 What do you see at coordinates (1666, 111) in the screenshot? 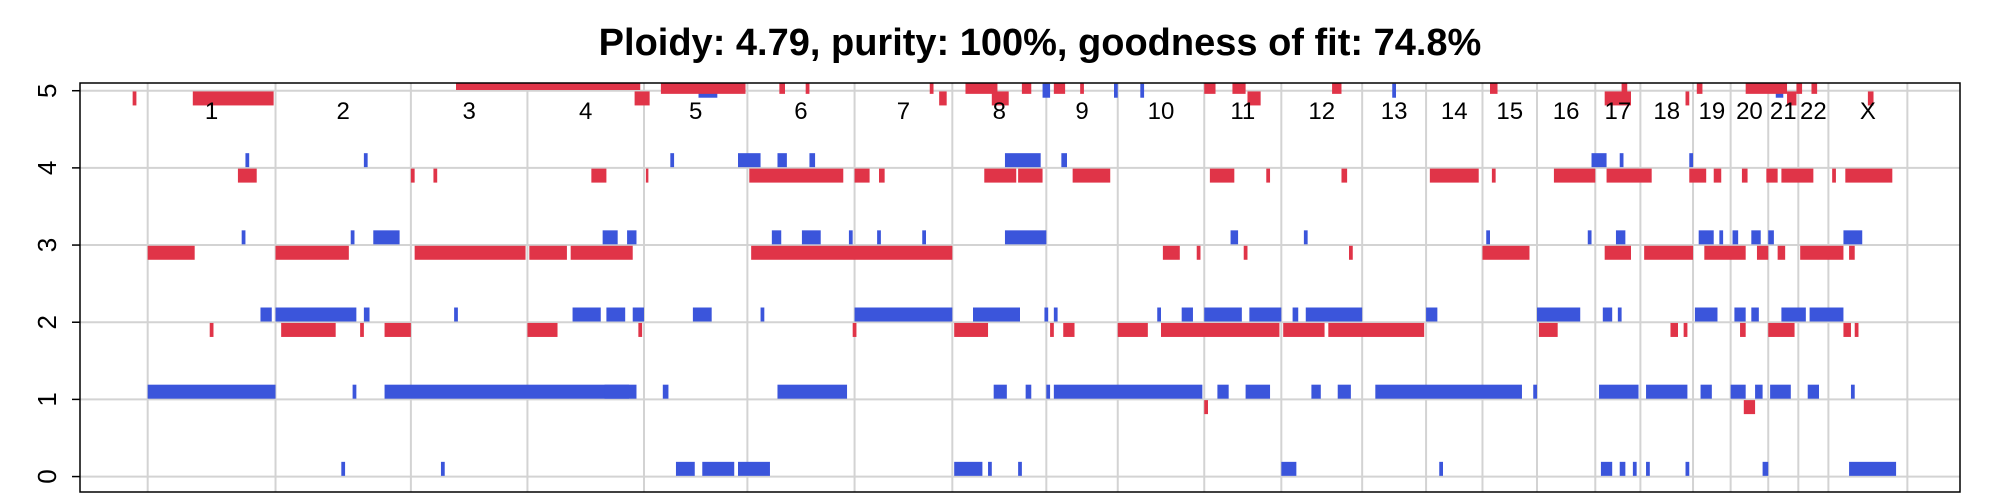
I see `chromosome-label: 18` at bounding box center [1666, 111].